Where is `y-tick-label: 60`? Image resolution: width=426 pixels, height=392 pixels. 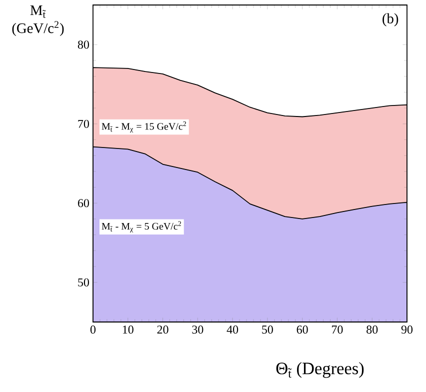
y-tick-label: 60 is located at coordinates (84, 203).